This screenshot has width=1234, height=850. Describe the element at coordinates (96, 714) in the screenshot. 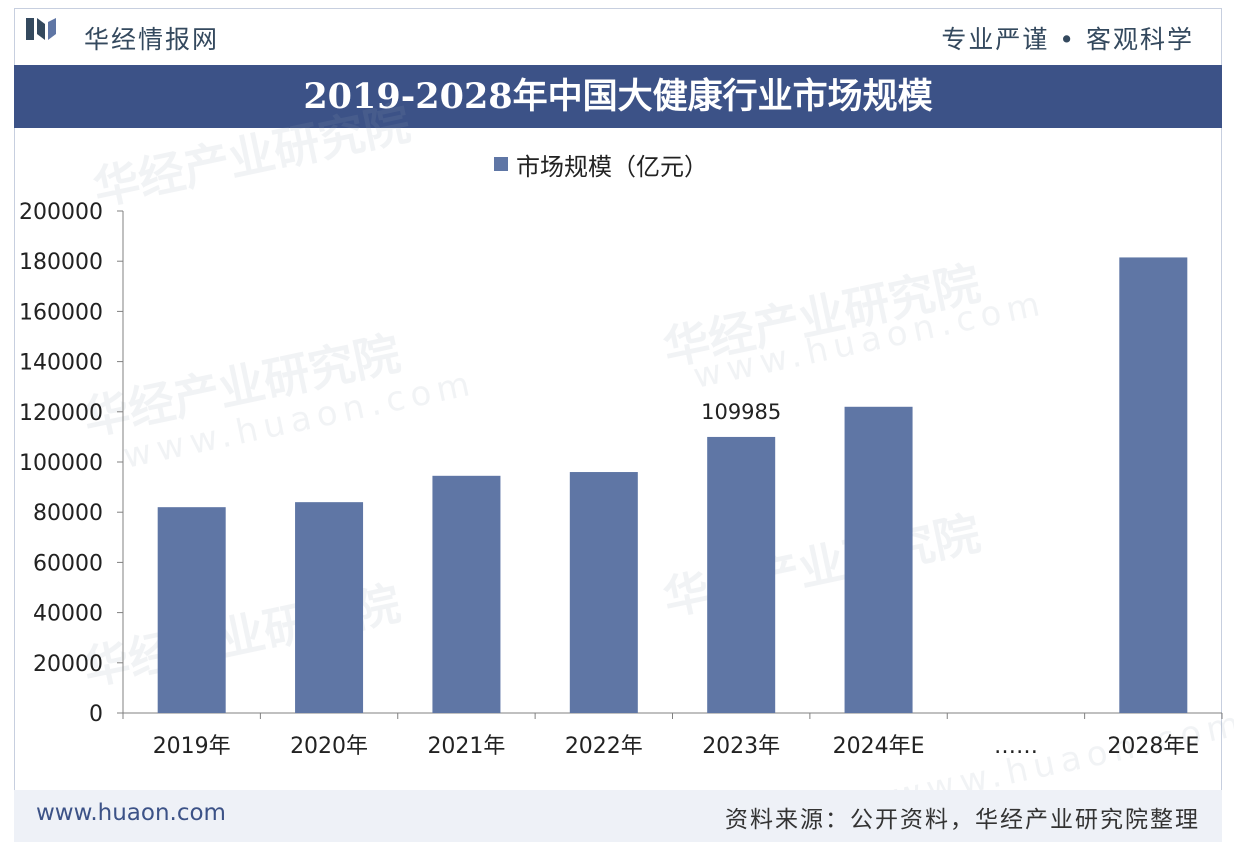

I see `y-tick-label: 0` at that location.